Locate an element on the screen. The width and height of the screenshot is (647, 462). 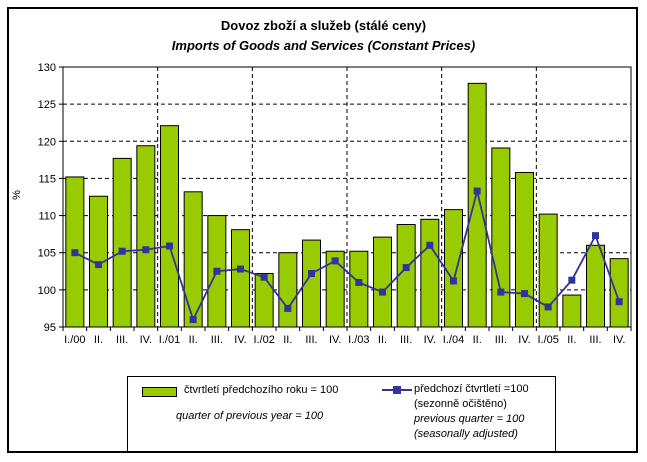
legend-bar-label-cz: čtvrtletí předchozího roku = 100 is located at coordinates (261, 390).